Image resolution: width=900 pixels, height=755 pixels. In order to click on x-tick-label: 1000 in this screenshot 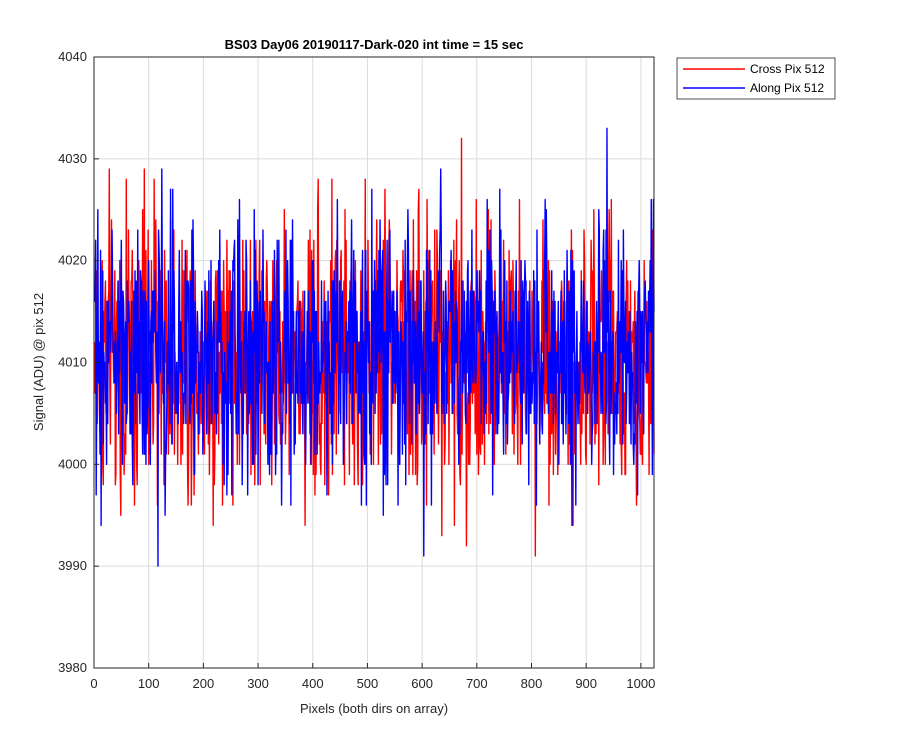, I will do `click(640, 683)`.